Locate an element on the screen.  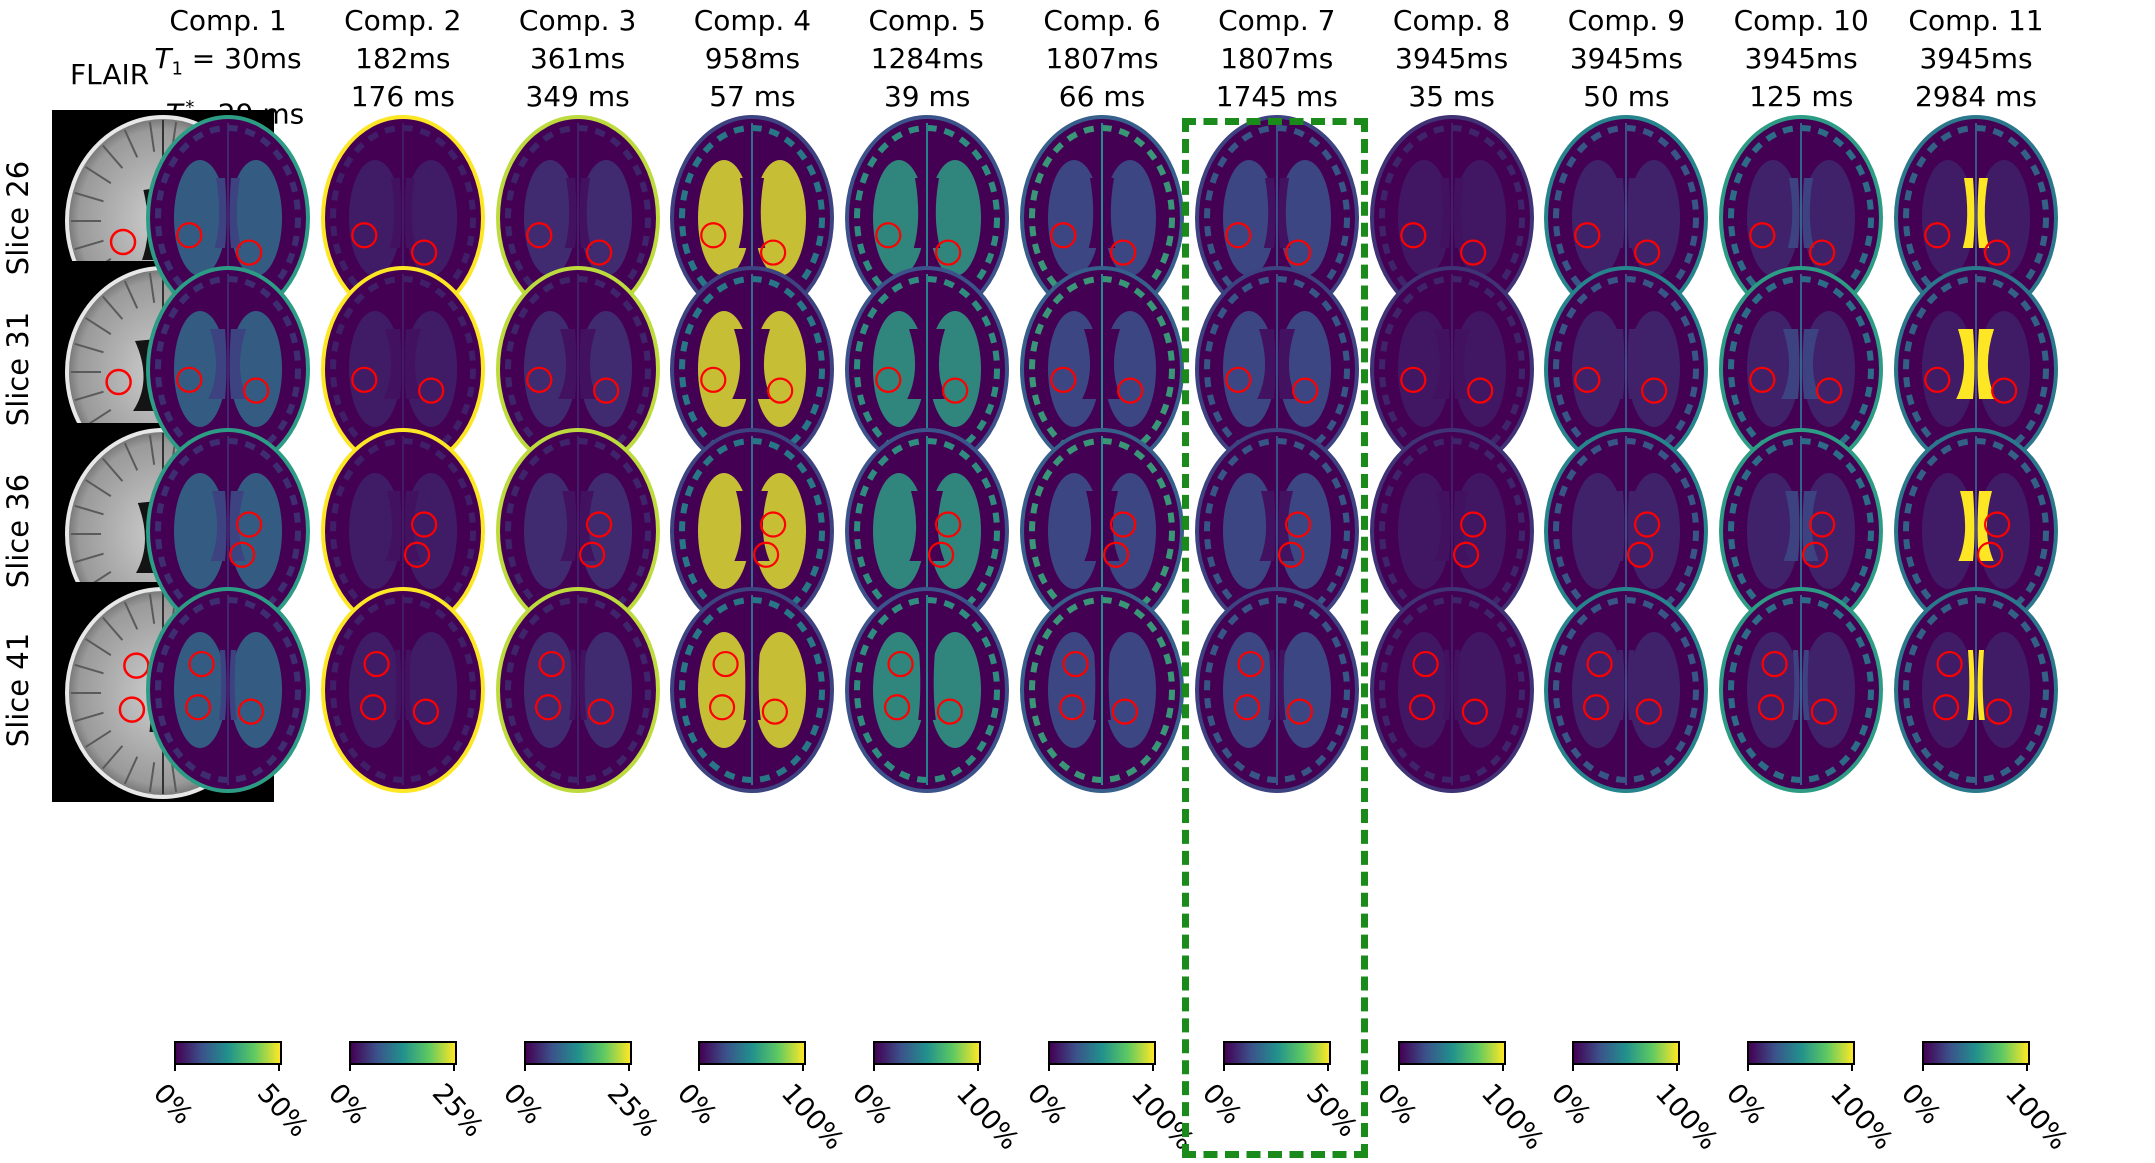
component-t1: 958ms is located at coordinates (752, 58).